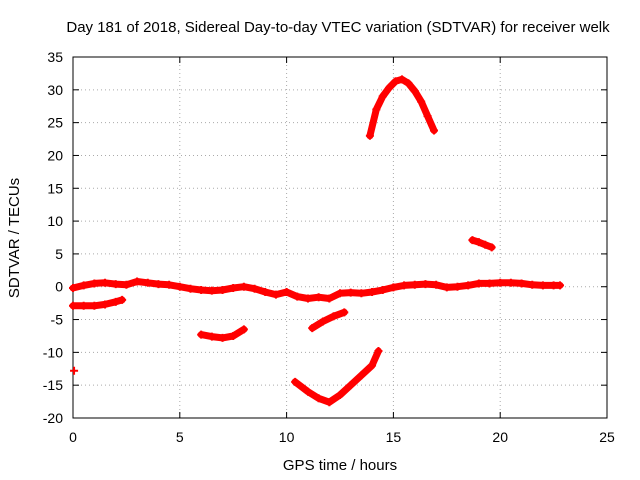  What do you see at coordinates (98, 302) in the screenshot?
I see `series-low-early` at bounding box center [98, 302].